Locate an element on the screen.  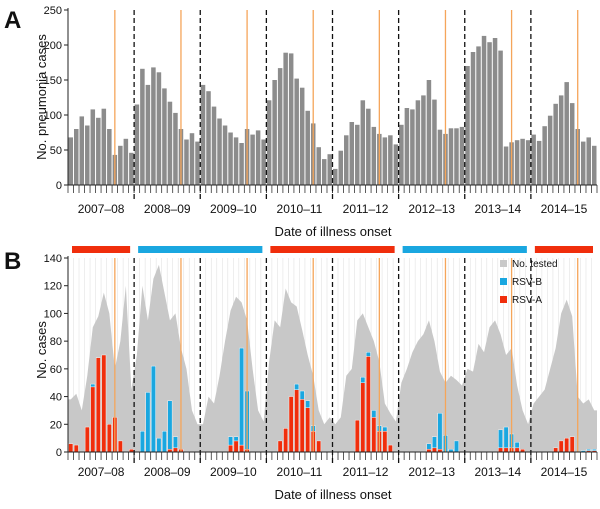
y-tick-label: 50 is located at coordinates (56, 151).